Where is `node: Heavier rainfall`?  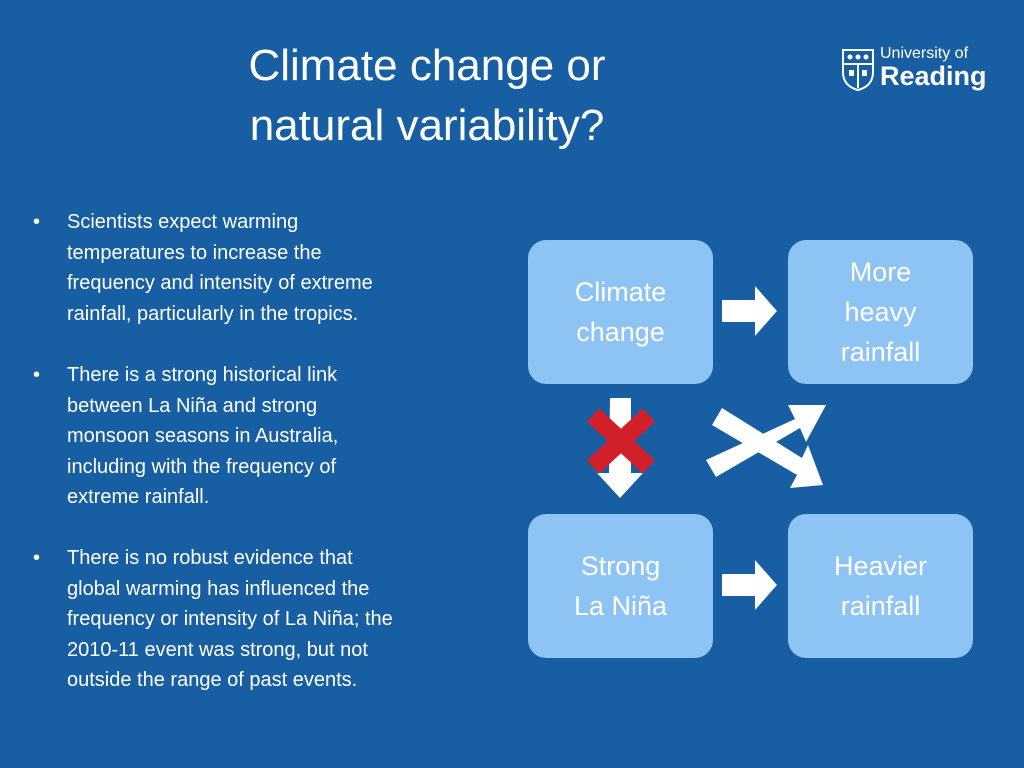
node: Heavier rainfall is located at coordinates (880, 586).